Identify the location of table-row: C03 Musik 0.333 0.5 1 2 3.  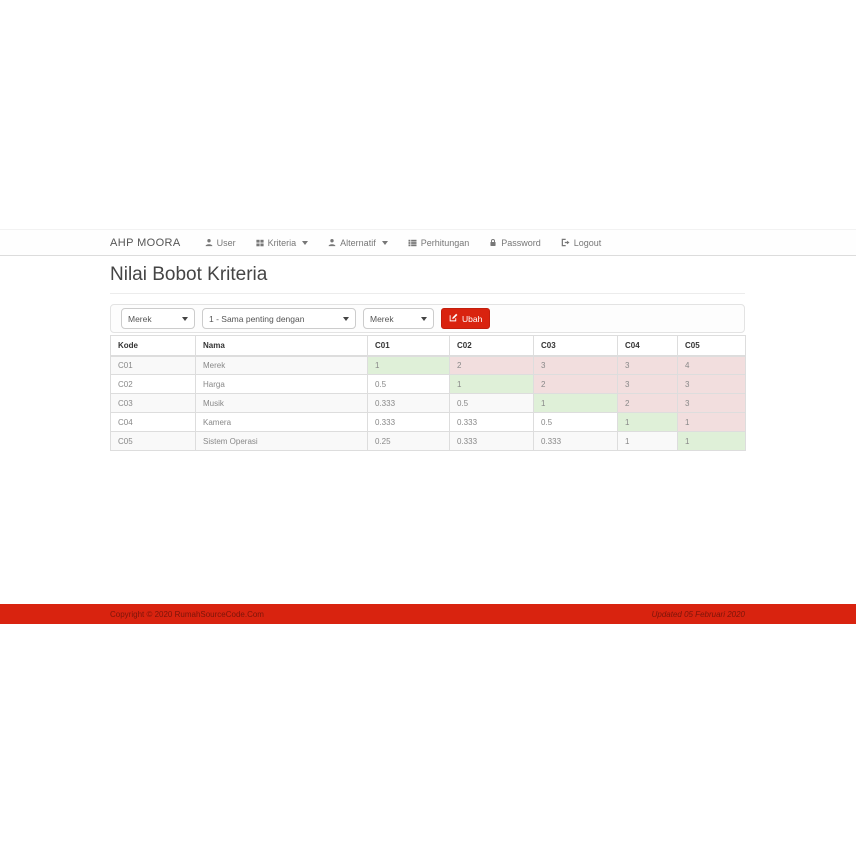
(428, 403).